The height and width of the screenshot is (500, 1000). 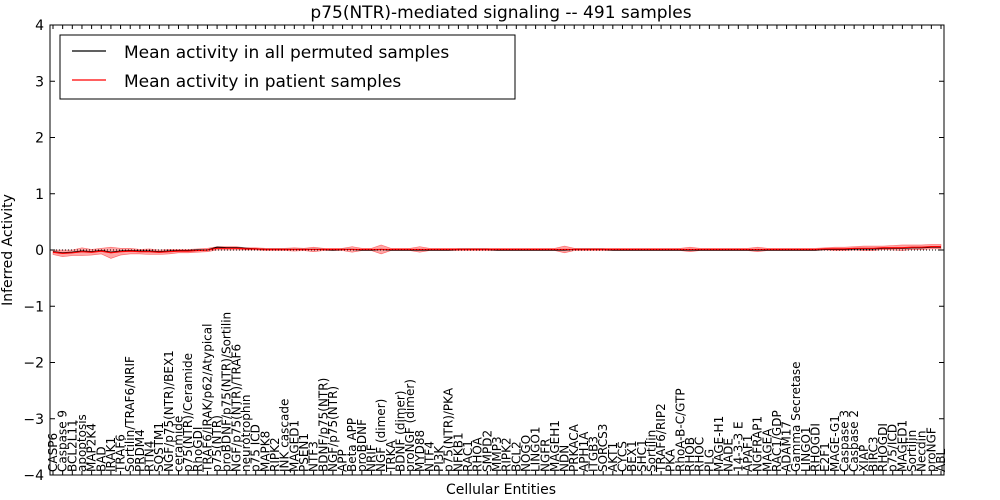 What do you see at coordinates (478, 454) in the screenshot?
I see `x-tick-label: RHOA` at bounding box center [478, 454].